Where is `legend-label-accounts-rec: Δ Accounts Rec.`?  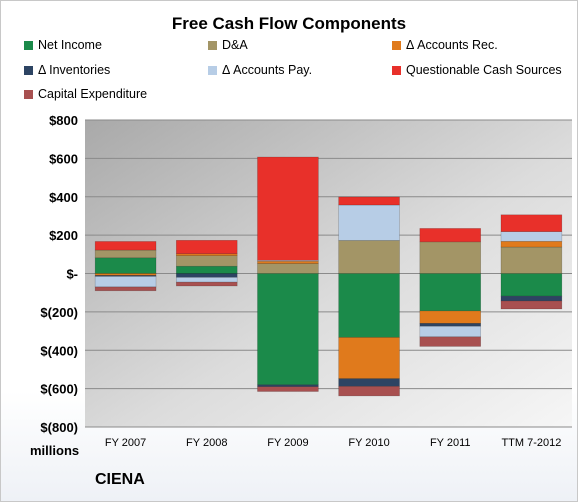 legend-label-accounts-rec: Δ Accounts Rec. is located at coordinates (452, 45).